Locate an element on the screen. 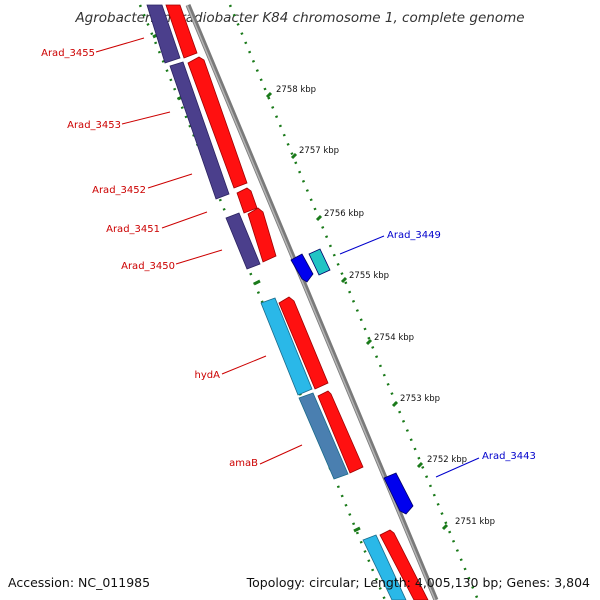  scale-label: 2751 kbp is located at coordinates (475, 522).